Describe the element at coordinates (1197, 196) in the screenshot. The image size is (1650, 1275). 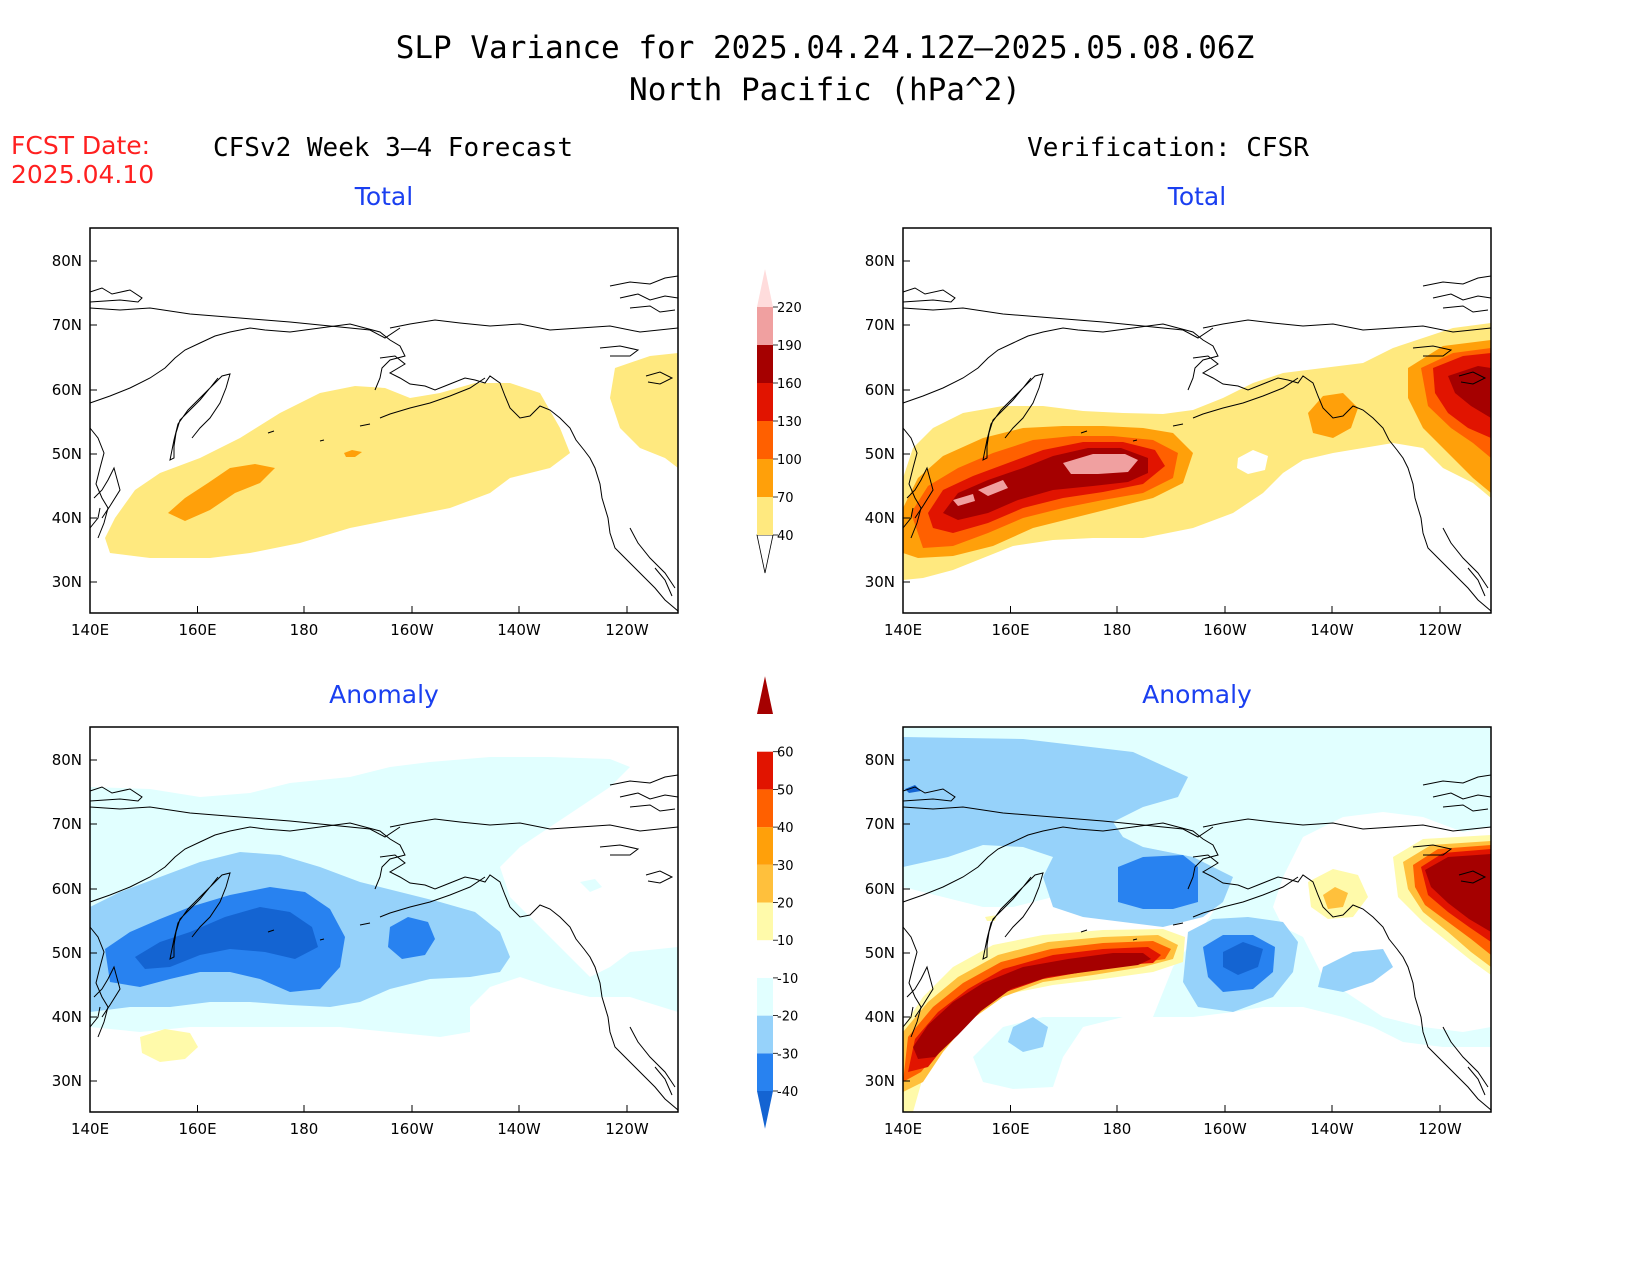
I see `panel-title-verification-total: Total` at that location.